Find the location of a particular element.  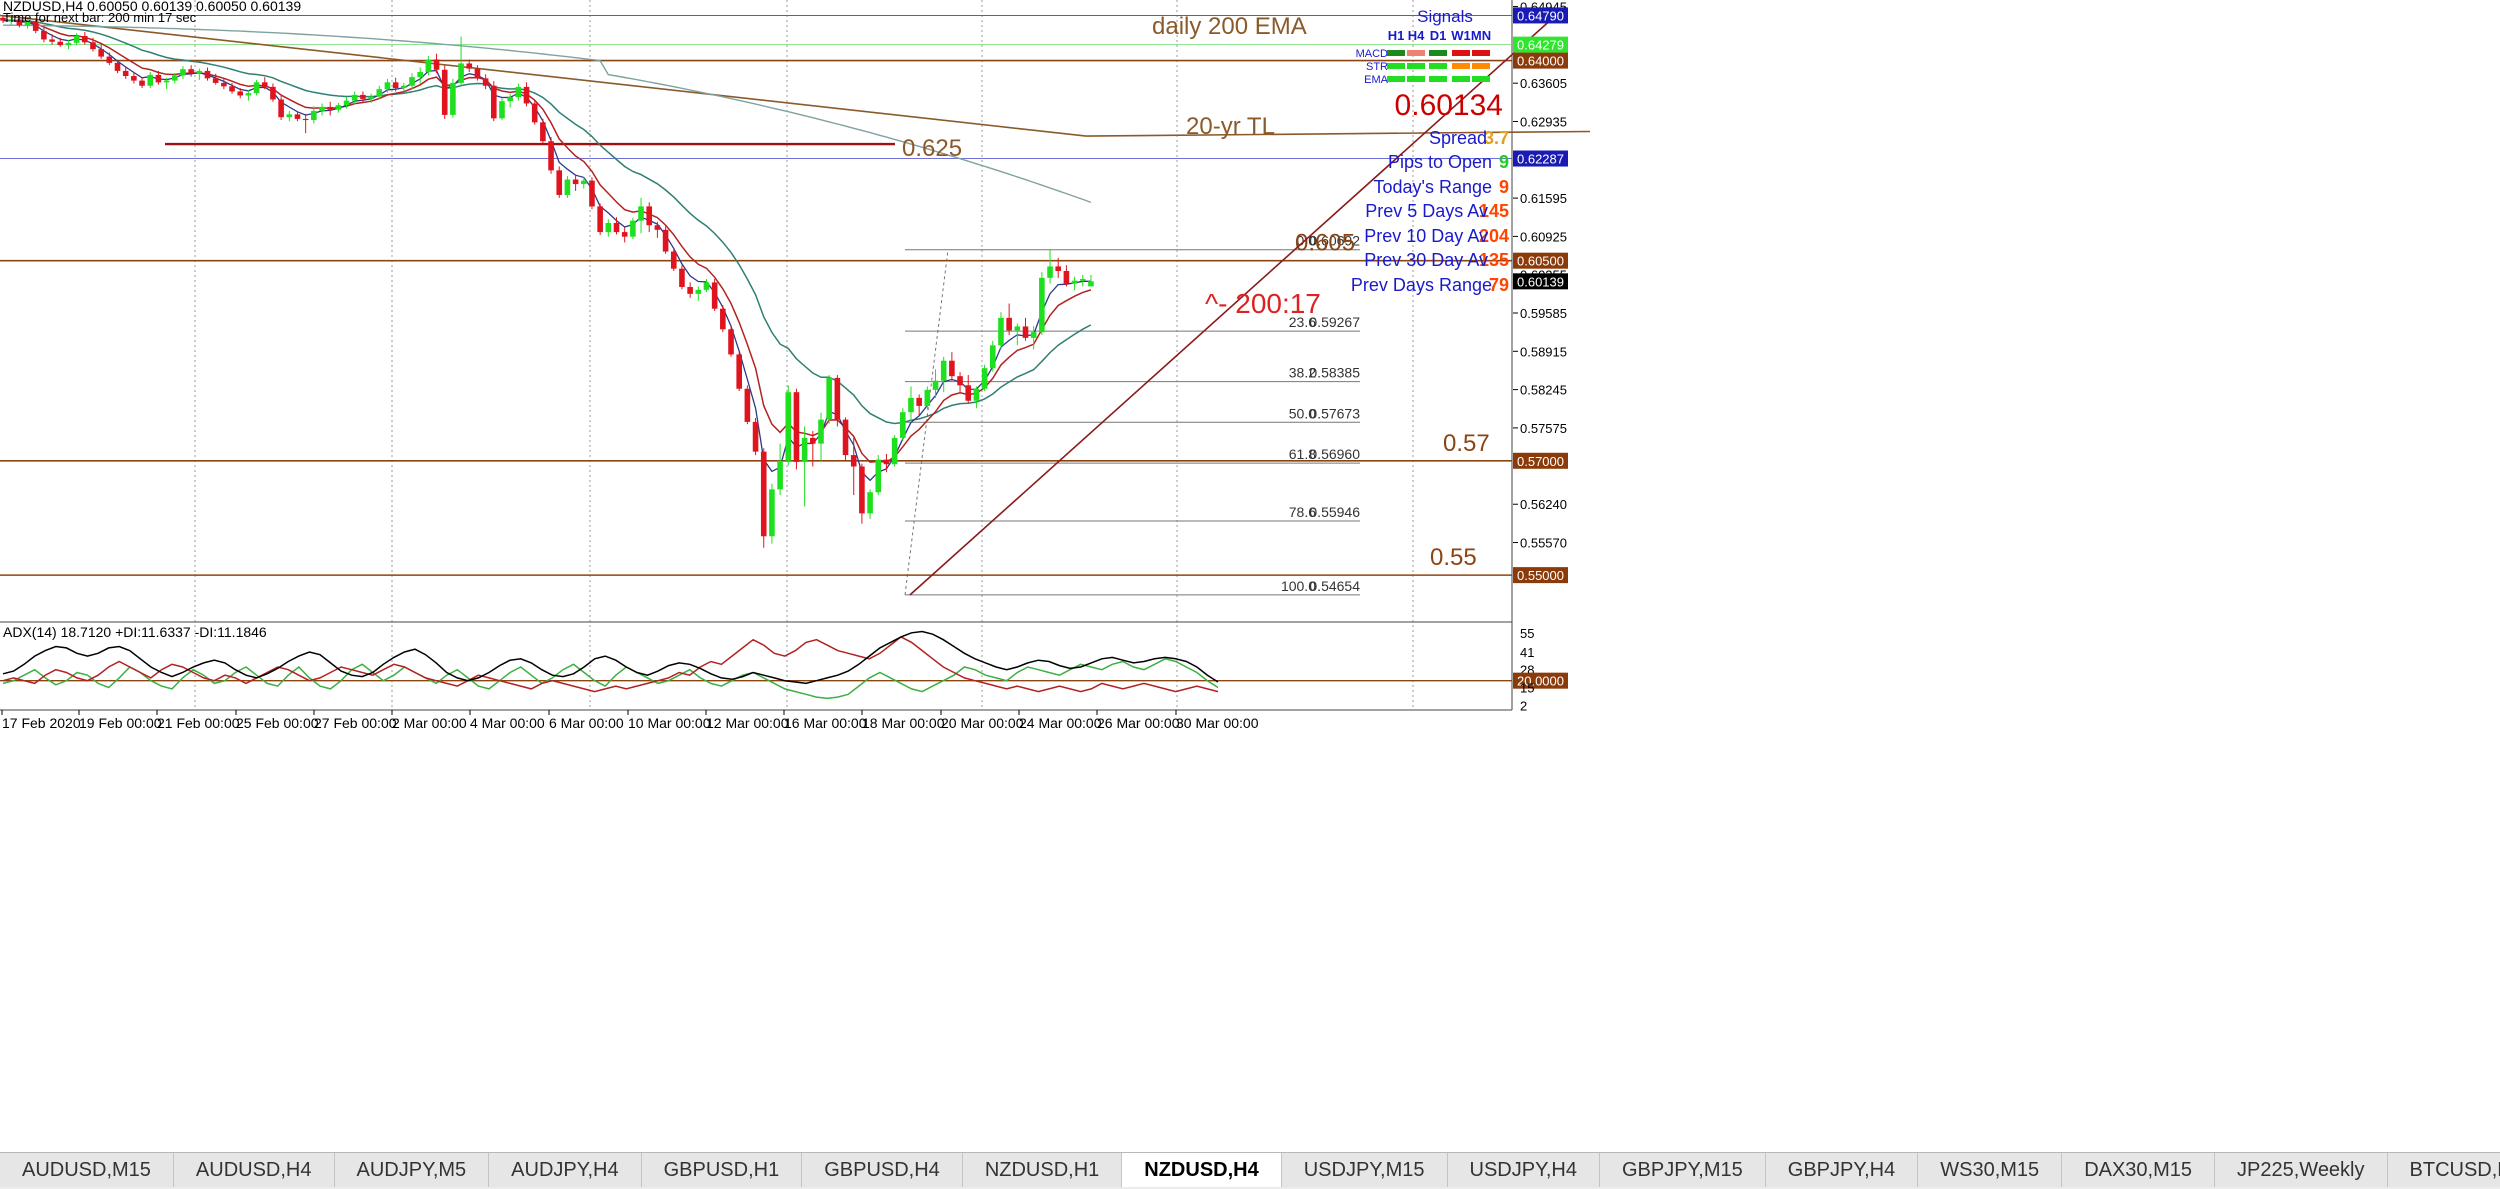

signal-timeframe: H1 is located at coordinates (1396, 35).